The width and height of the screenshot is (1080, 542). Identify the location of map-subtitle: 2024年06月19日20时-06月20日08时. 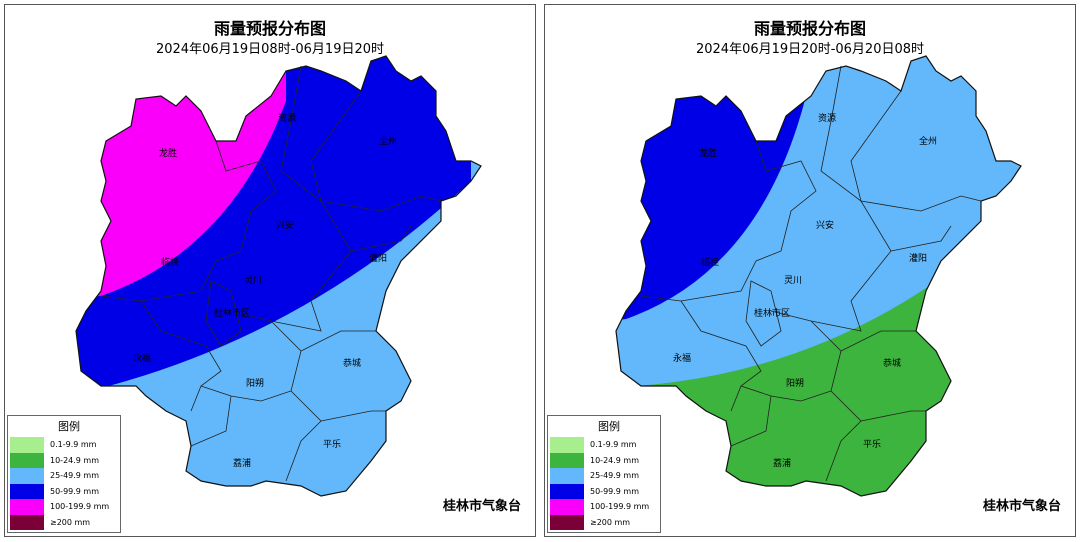
(810, 49).